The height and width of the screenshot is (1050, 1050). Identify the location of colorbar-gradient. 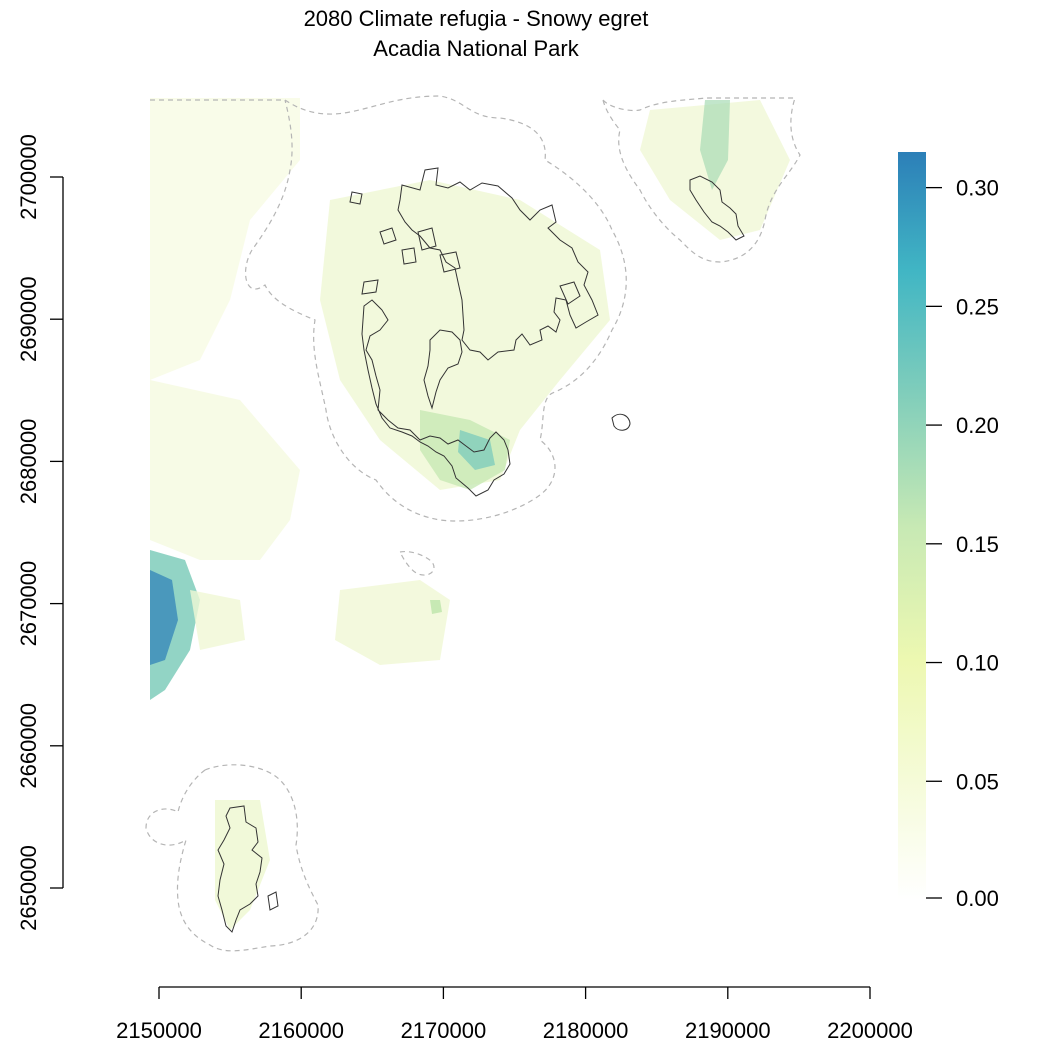
(912, 526).